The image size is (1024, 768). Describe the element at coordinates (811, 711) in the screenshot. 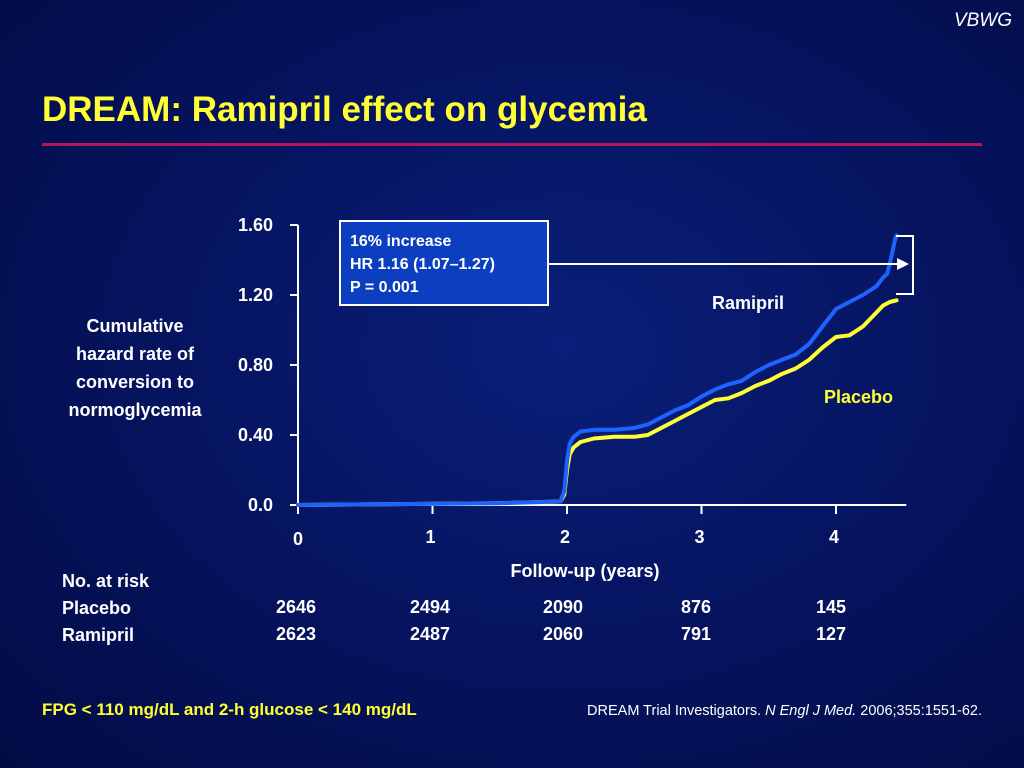

I see `citation-journal: N Engl J Med.` at that location.